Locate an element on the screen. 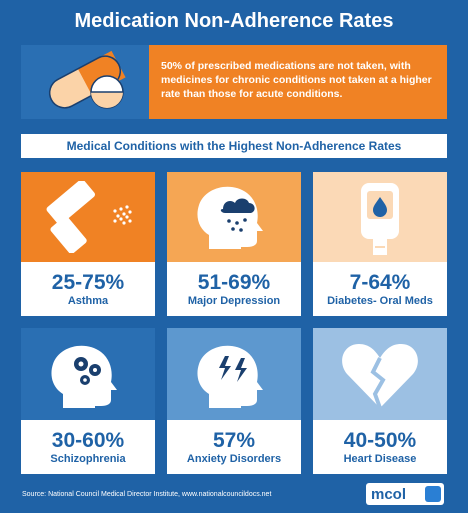 The image size is (468, 513). condition-card-asthma: 25-75% Asthma is located at coordinates (88, 244).